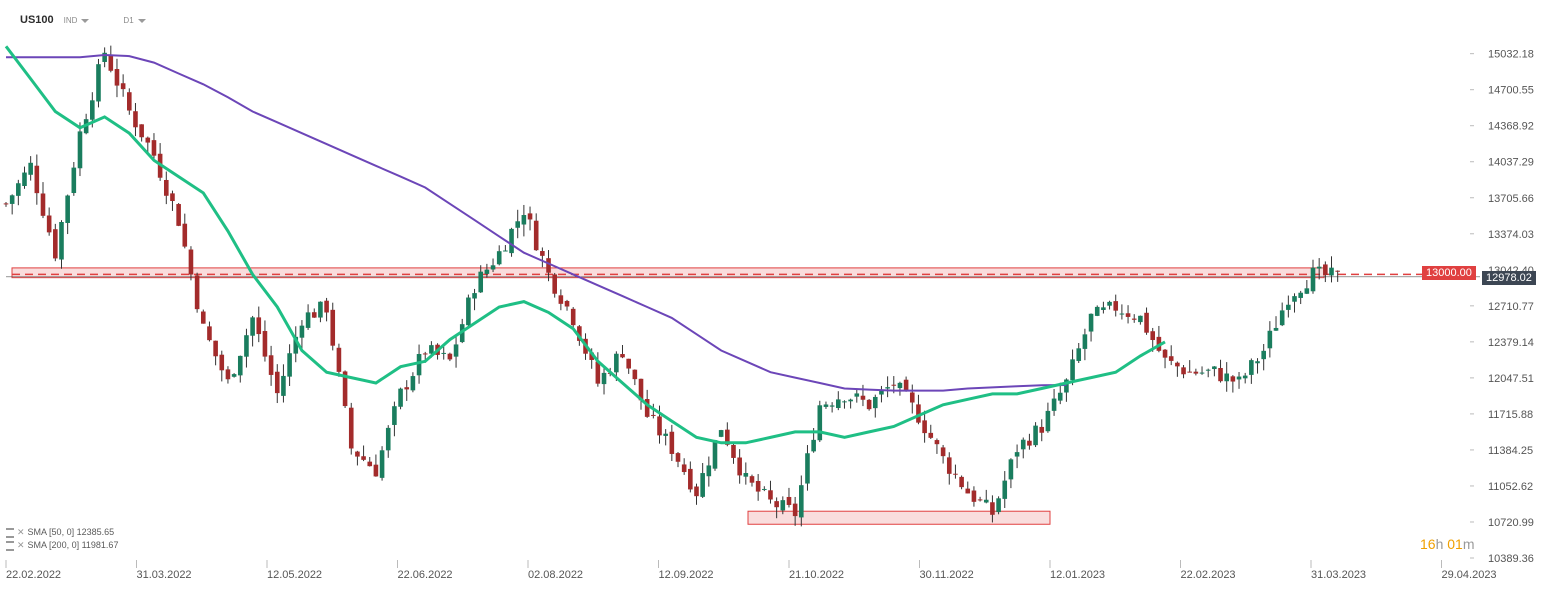 The image size is (1546, 590). I want to click on sma200-label: SMA [200, 0] 11981.67, so click(73, 545).